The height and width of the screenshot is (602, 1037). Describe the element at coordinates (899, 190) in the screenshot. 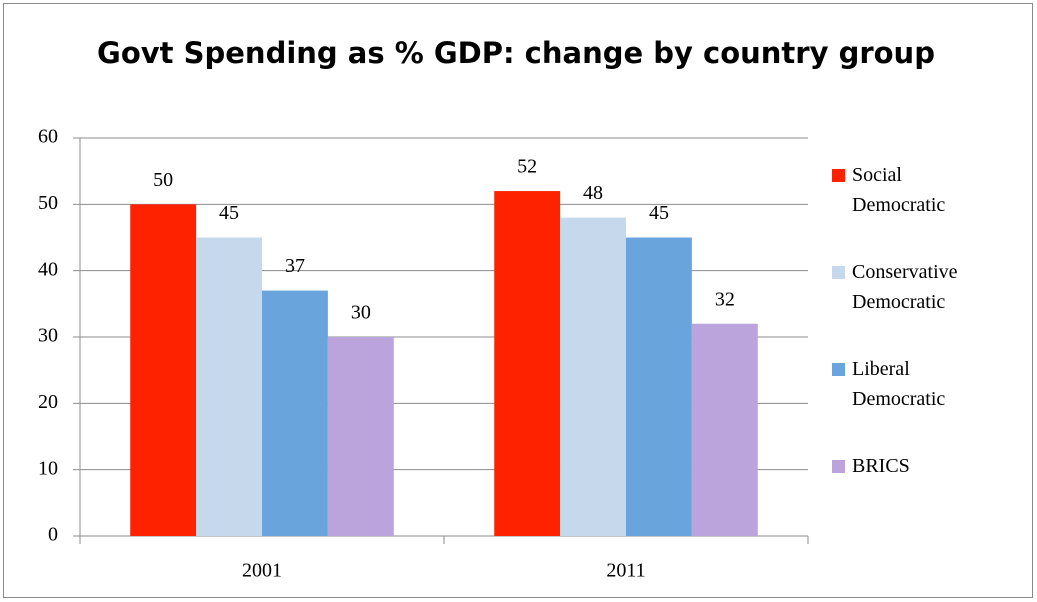

I see `legend-label: Social Democratic` at that location.